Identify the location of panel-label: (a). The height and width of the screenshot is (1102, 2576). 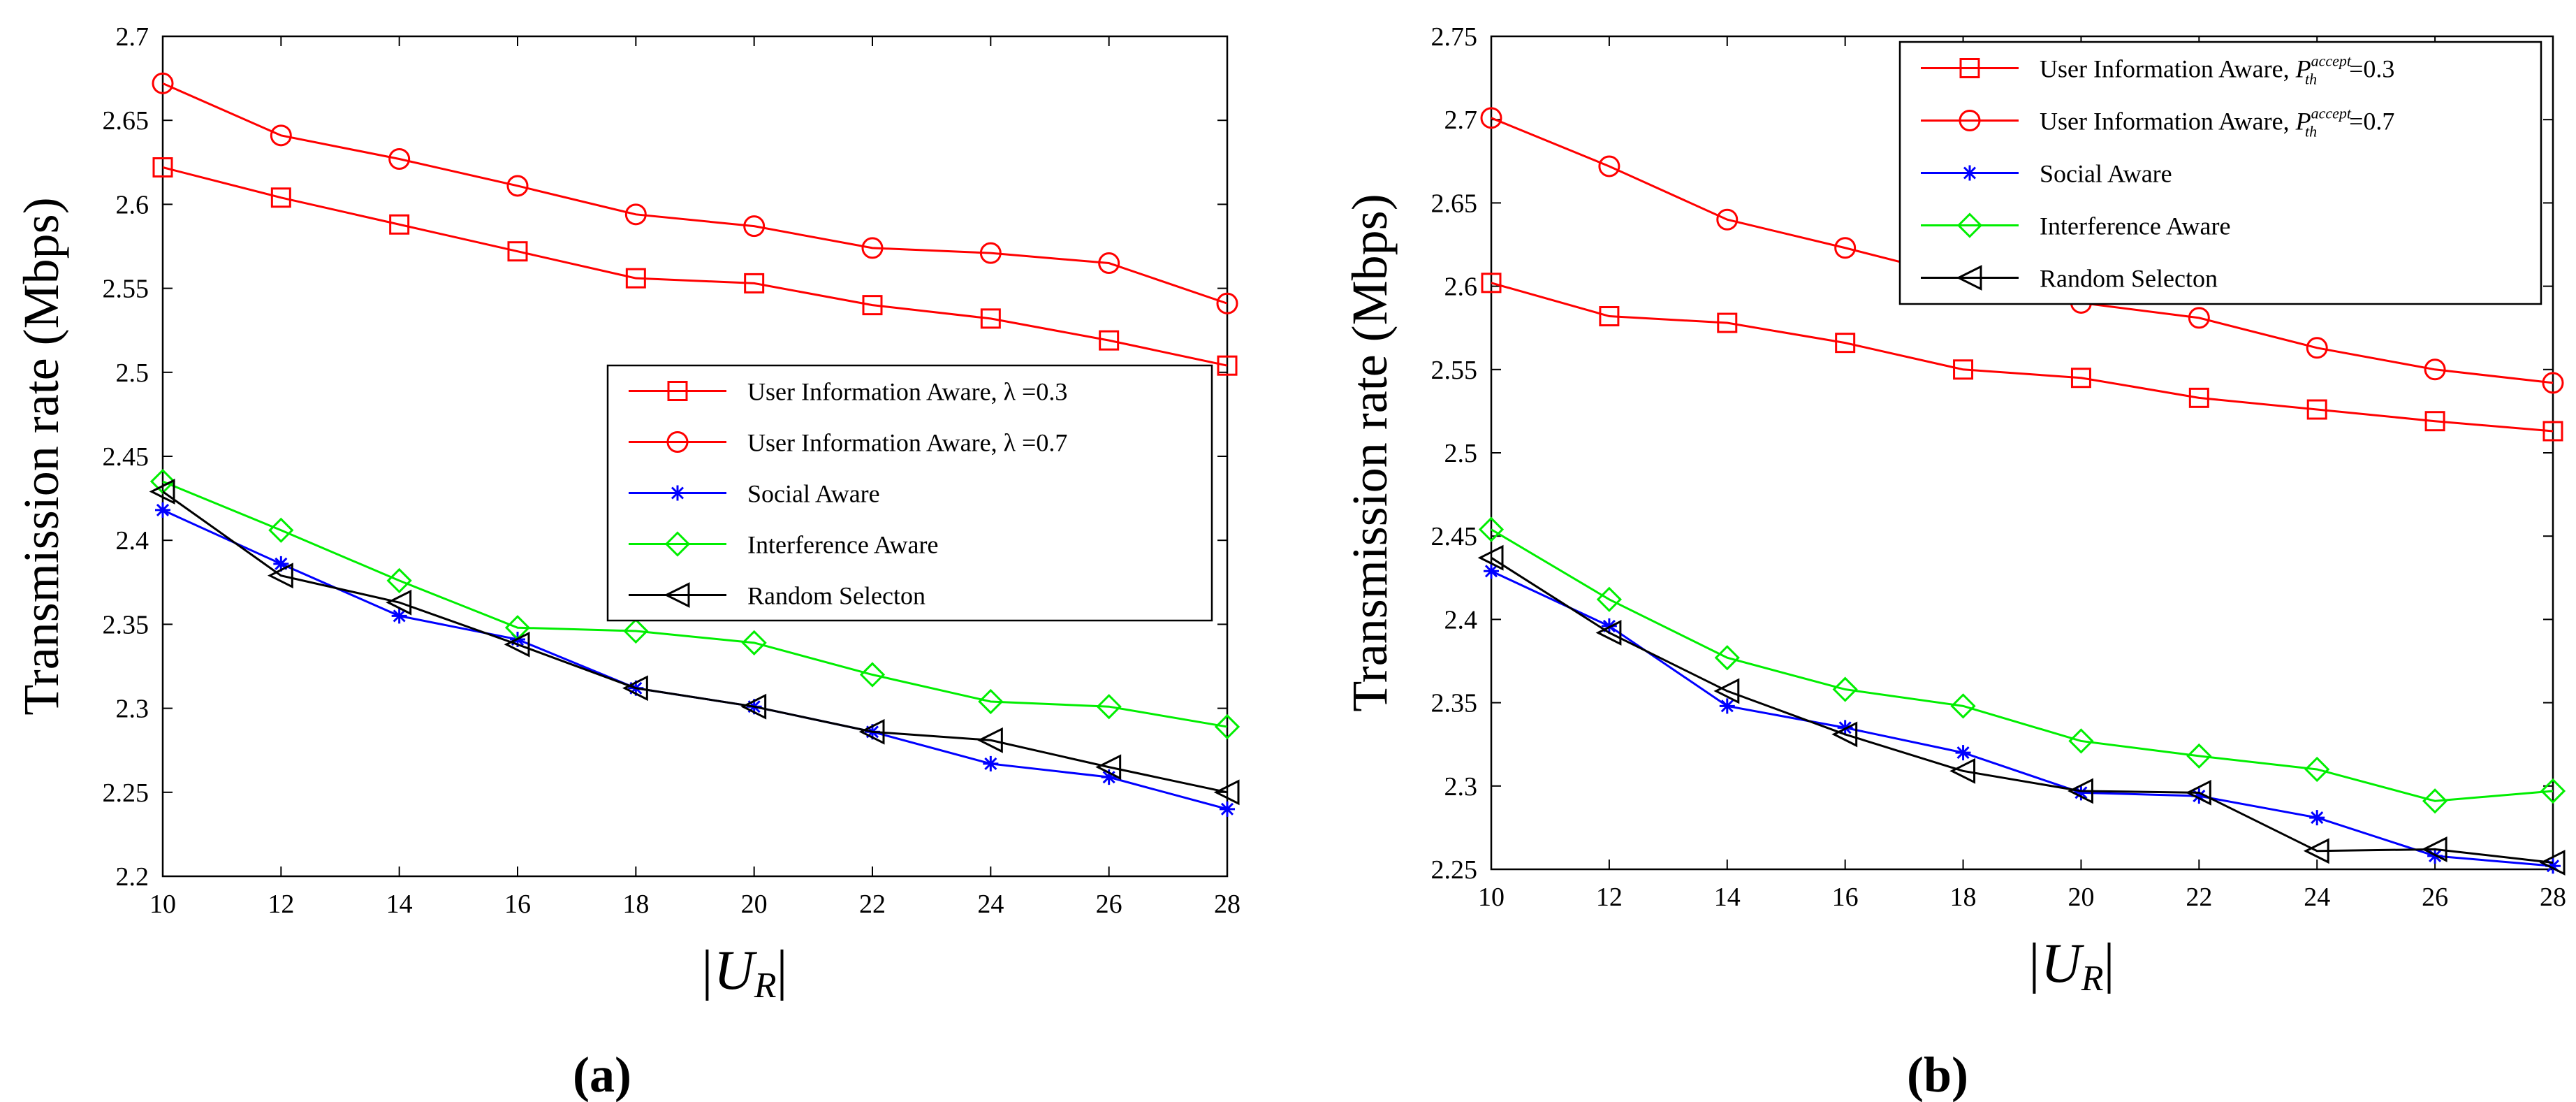
(602, 1075).